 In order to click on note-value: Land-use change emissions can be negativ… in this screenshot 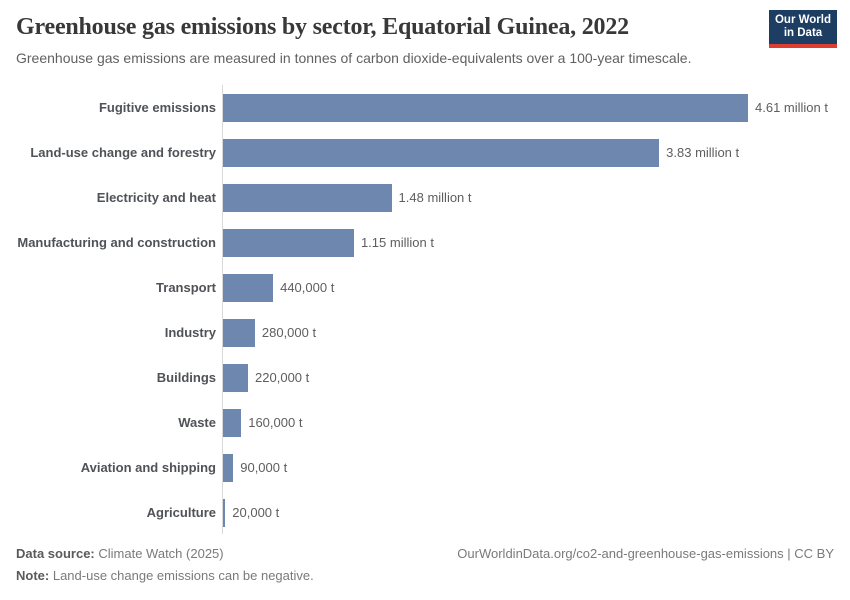, I will do `click(183, 575)`.